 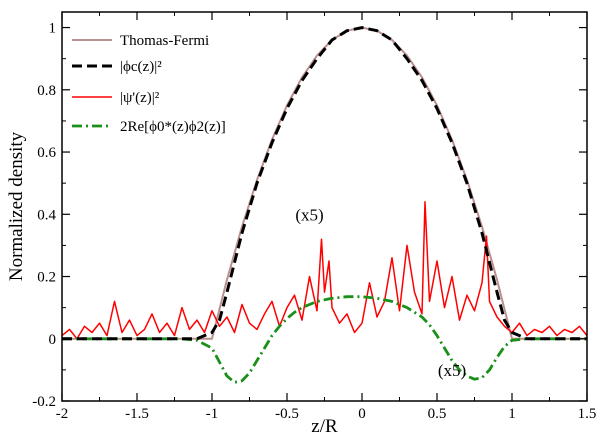 I want to click on y-tick-label: 0.8, so click(x=46, y=91).